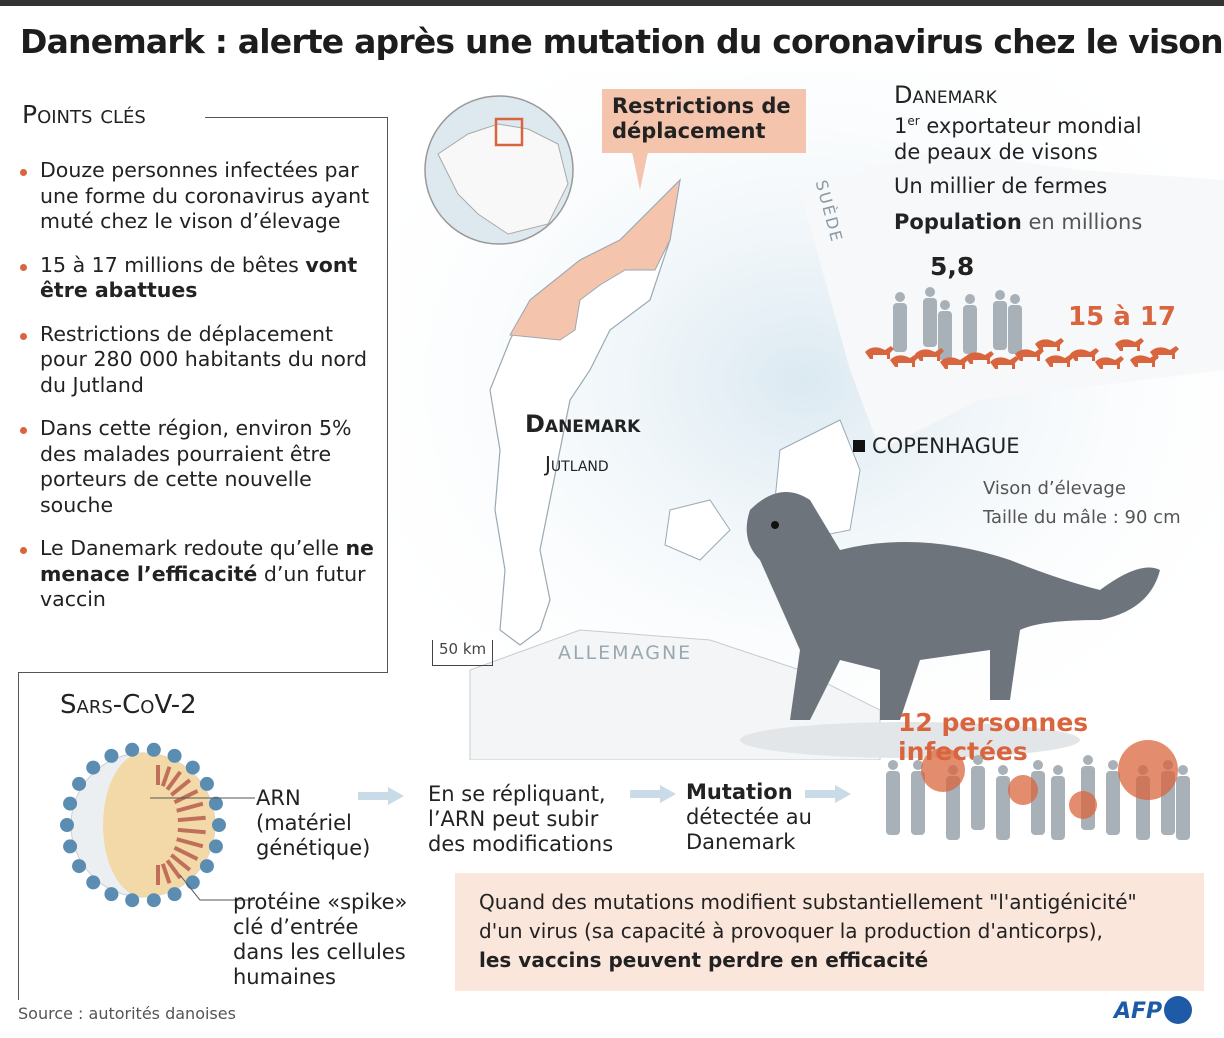 This screenshot has width=1224, height=1038. Describe the element at coordinates (1138, 1011) in the screenshot. I see `afp-logo-text: AFP` at that location.